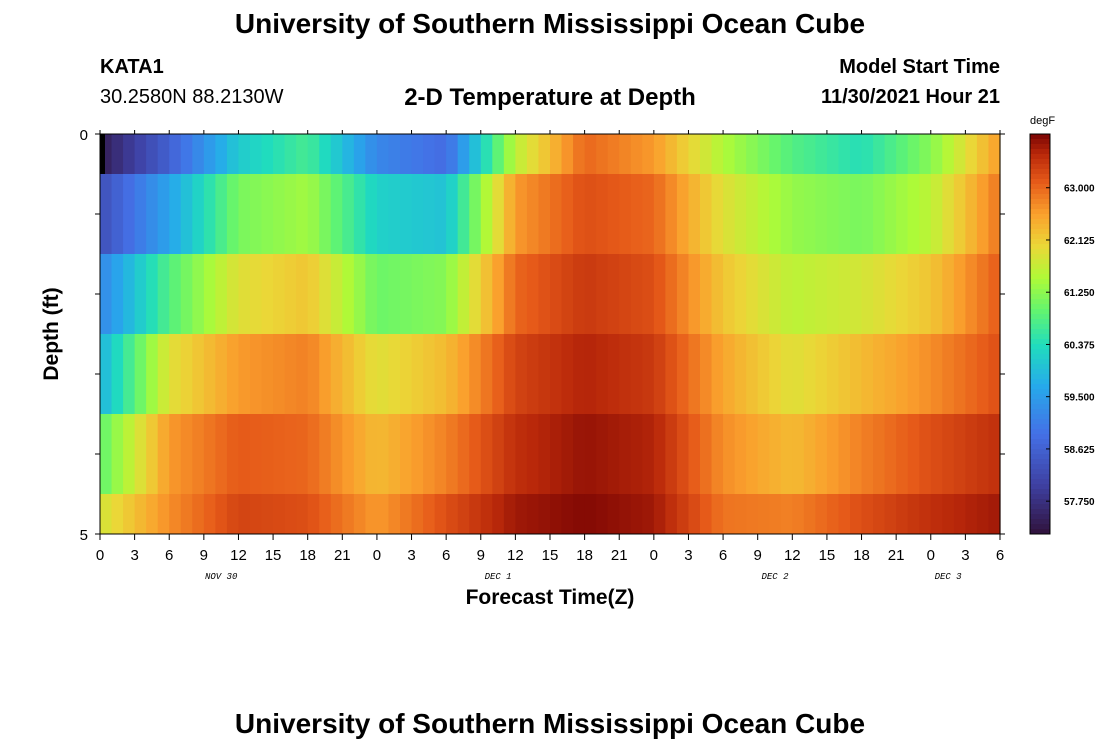 The height and width of the screenshot is (750, 1100). I want to click on date-label: DEC 3, so click(949, 577).